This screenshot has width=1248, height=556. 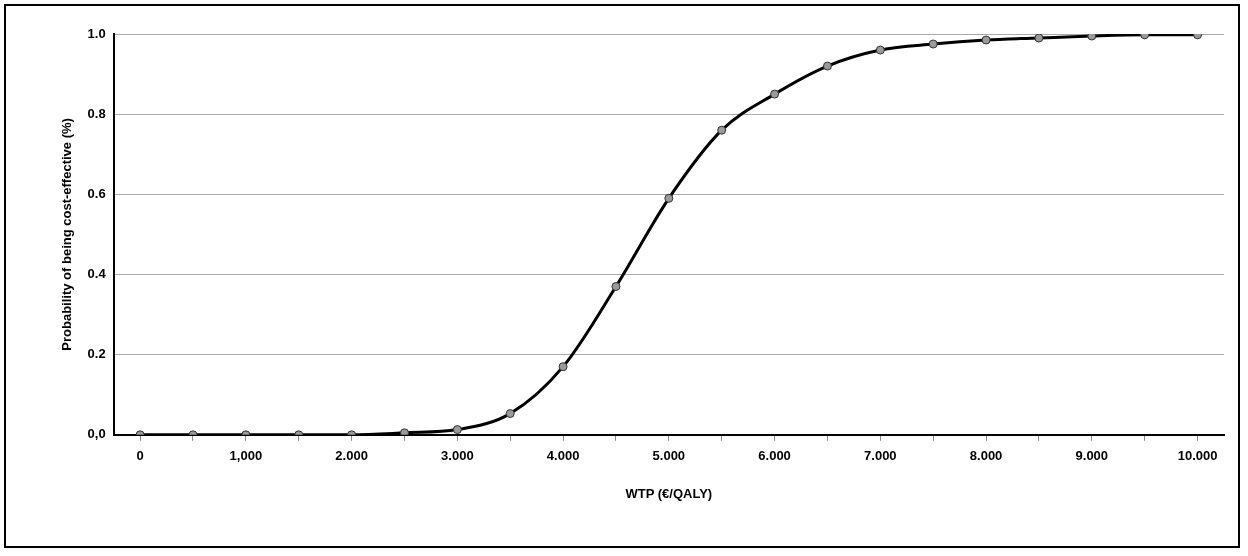 What do you see at coordinates (774, 456) in the screenshot?
I see `x-tick-label: 6.000` at bounding box center [774, 456].